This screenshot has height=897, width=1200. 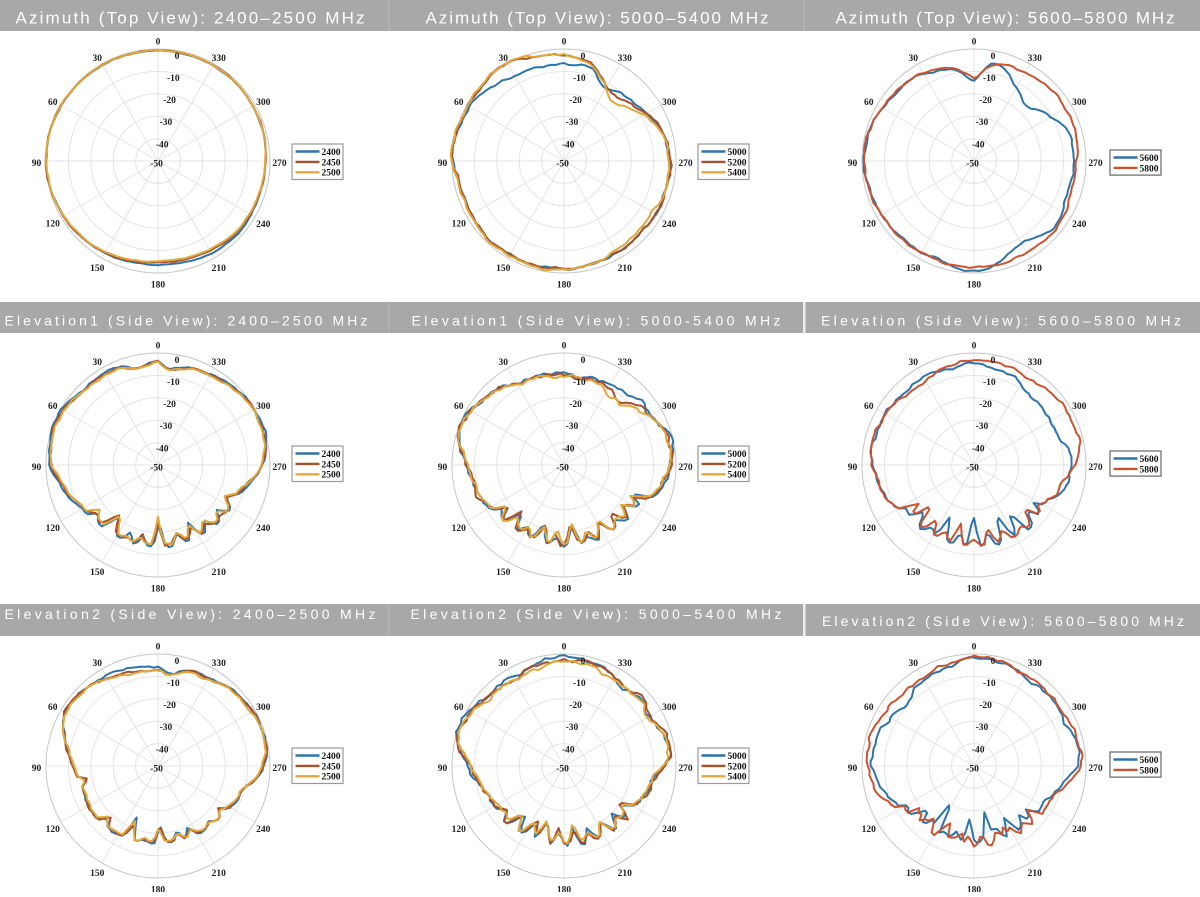 What do you see at coordinates (1149, 761) in the screenshot?
I see `svg-text: 5600` at bounding box center [1149, 761].